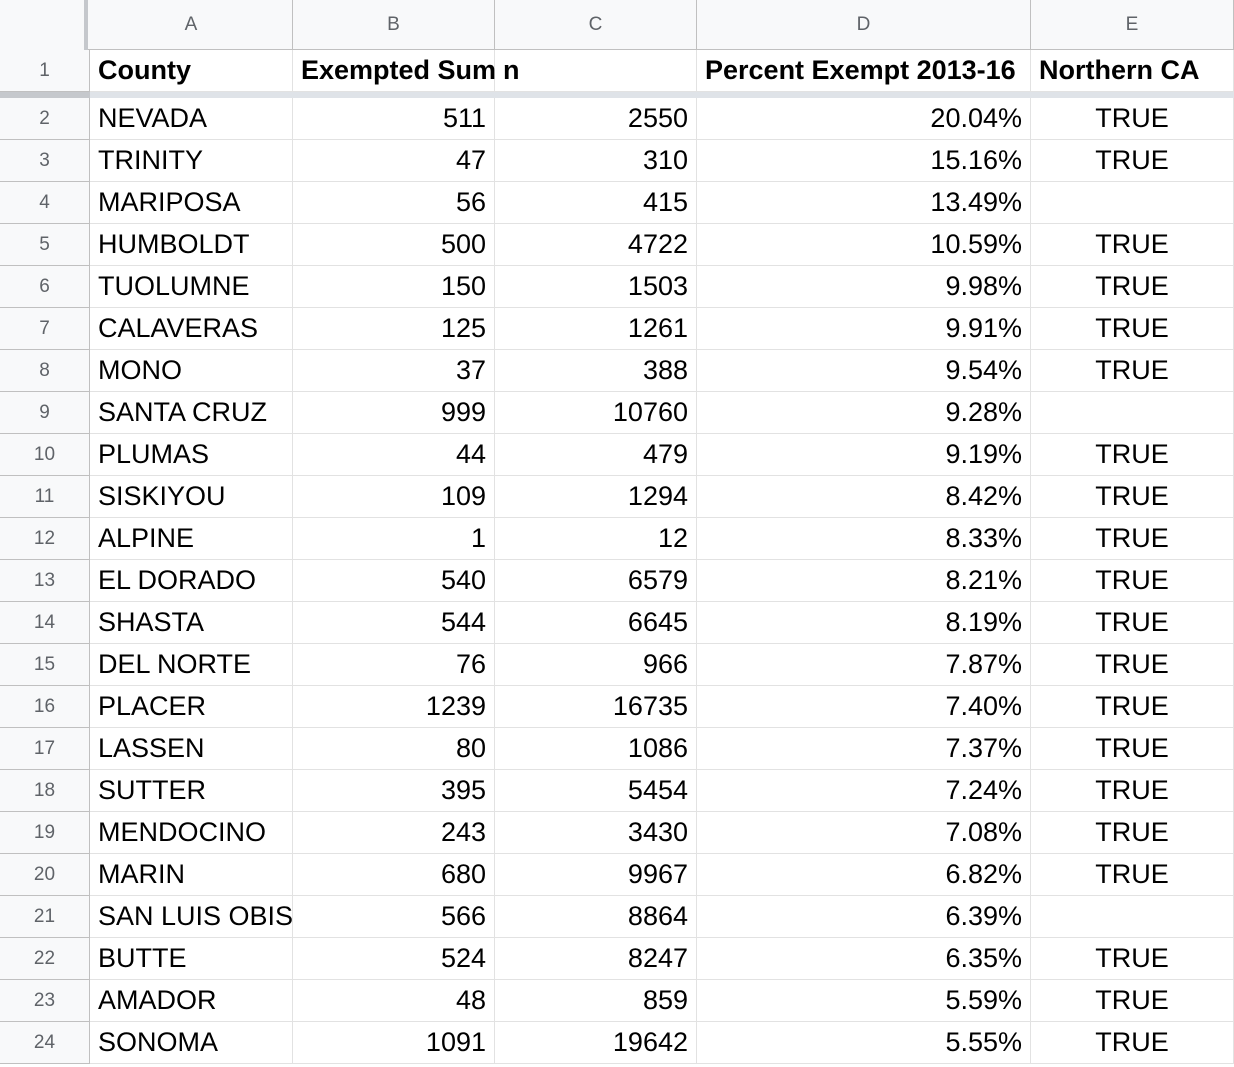 This screenshot has width=1234, height=1067. What do you see at coordinates (864, 71) in the screenshot?
I see `header-cell-percent-exempt: Percent Exempt 2013-16` at bounding box center [864, 71].